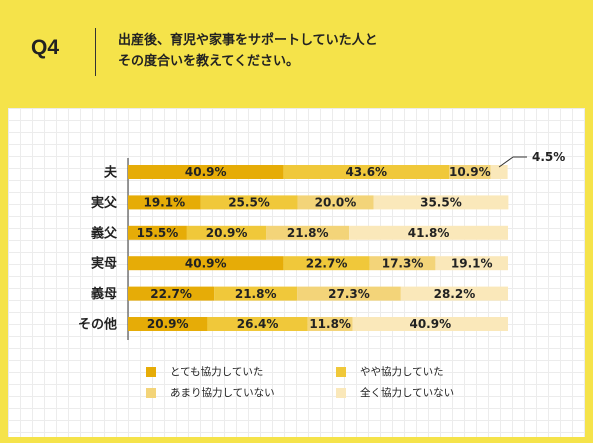  I want to click on data-label: 41.8%, so click(429, 233).